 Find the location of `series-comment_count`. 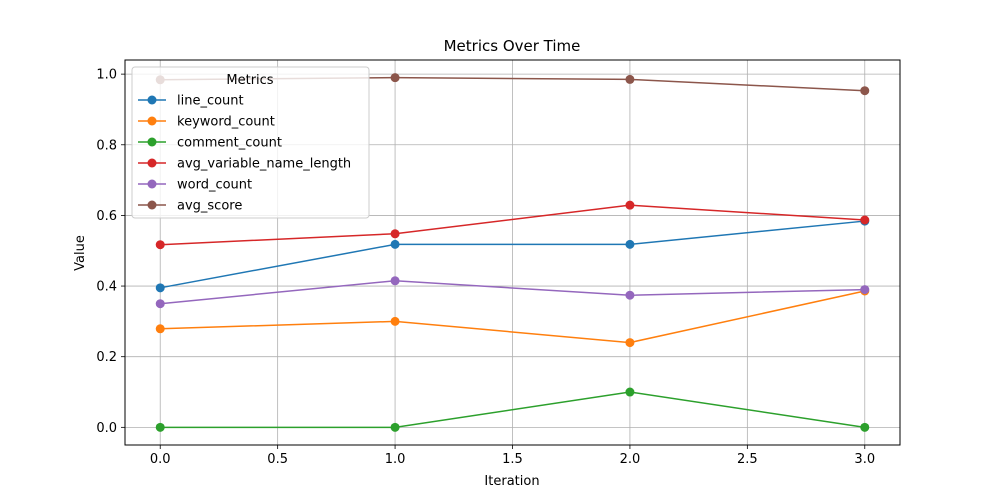

series-comment_count is located at coordinates (512, 409).